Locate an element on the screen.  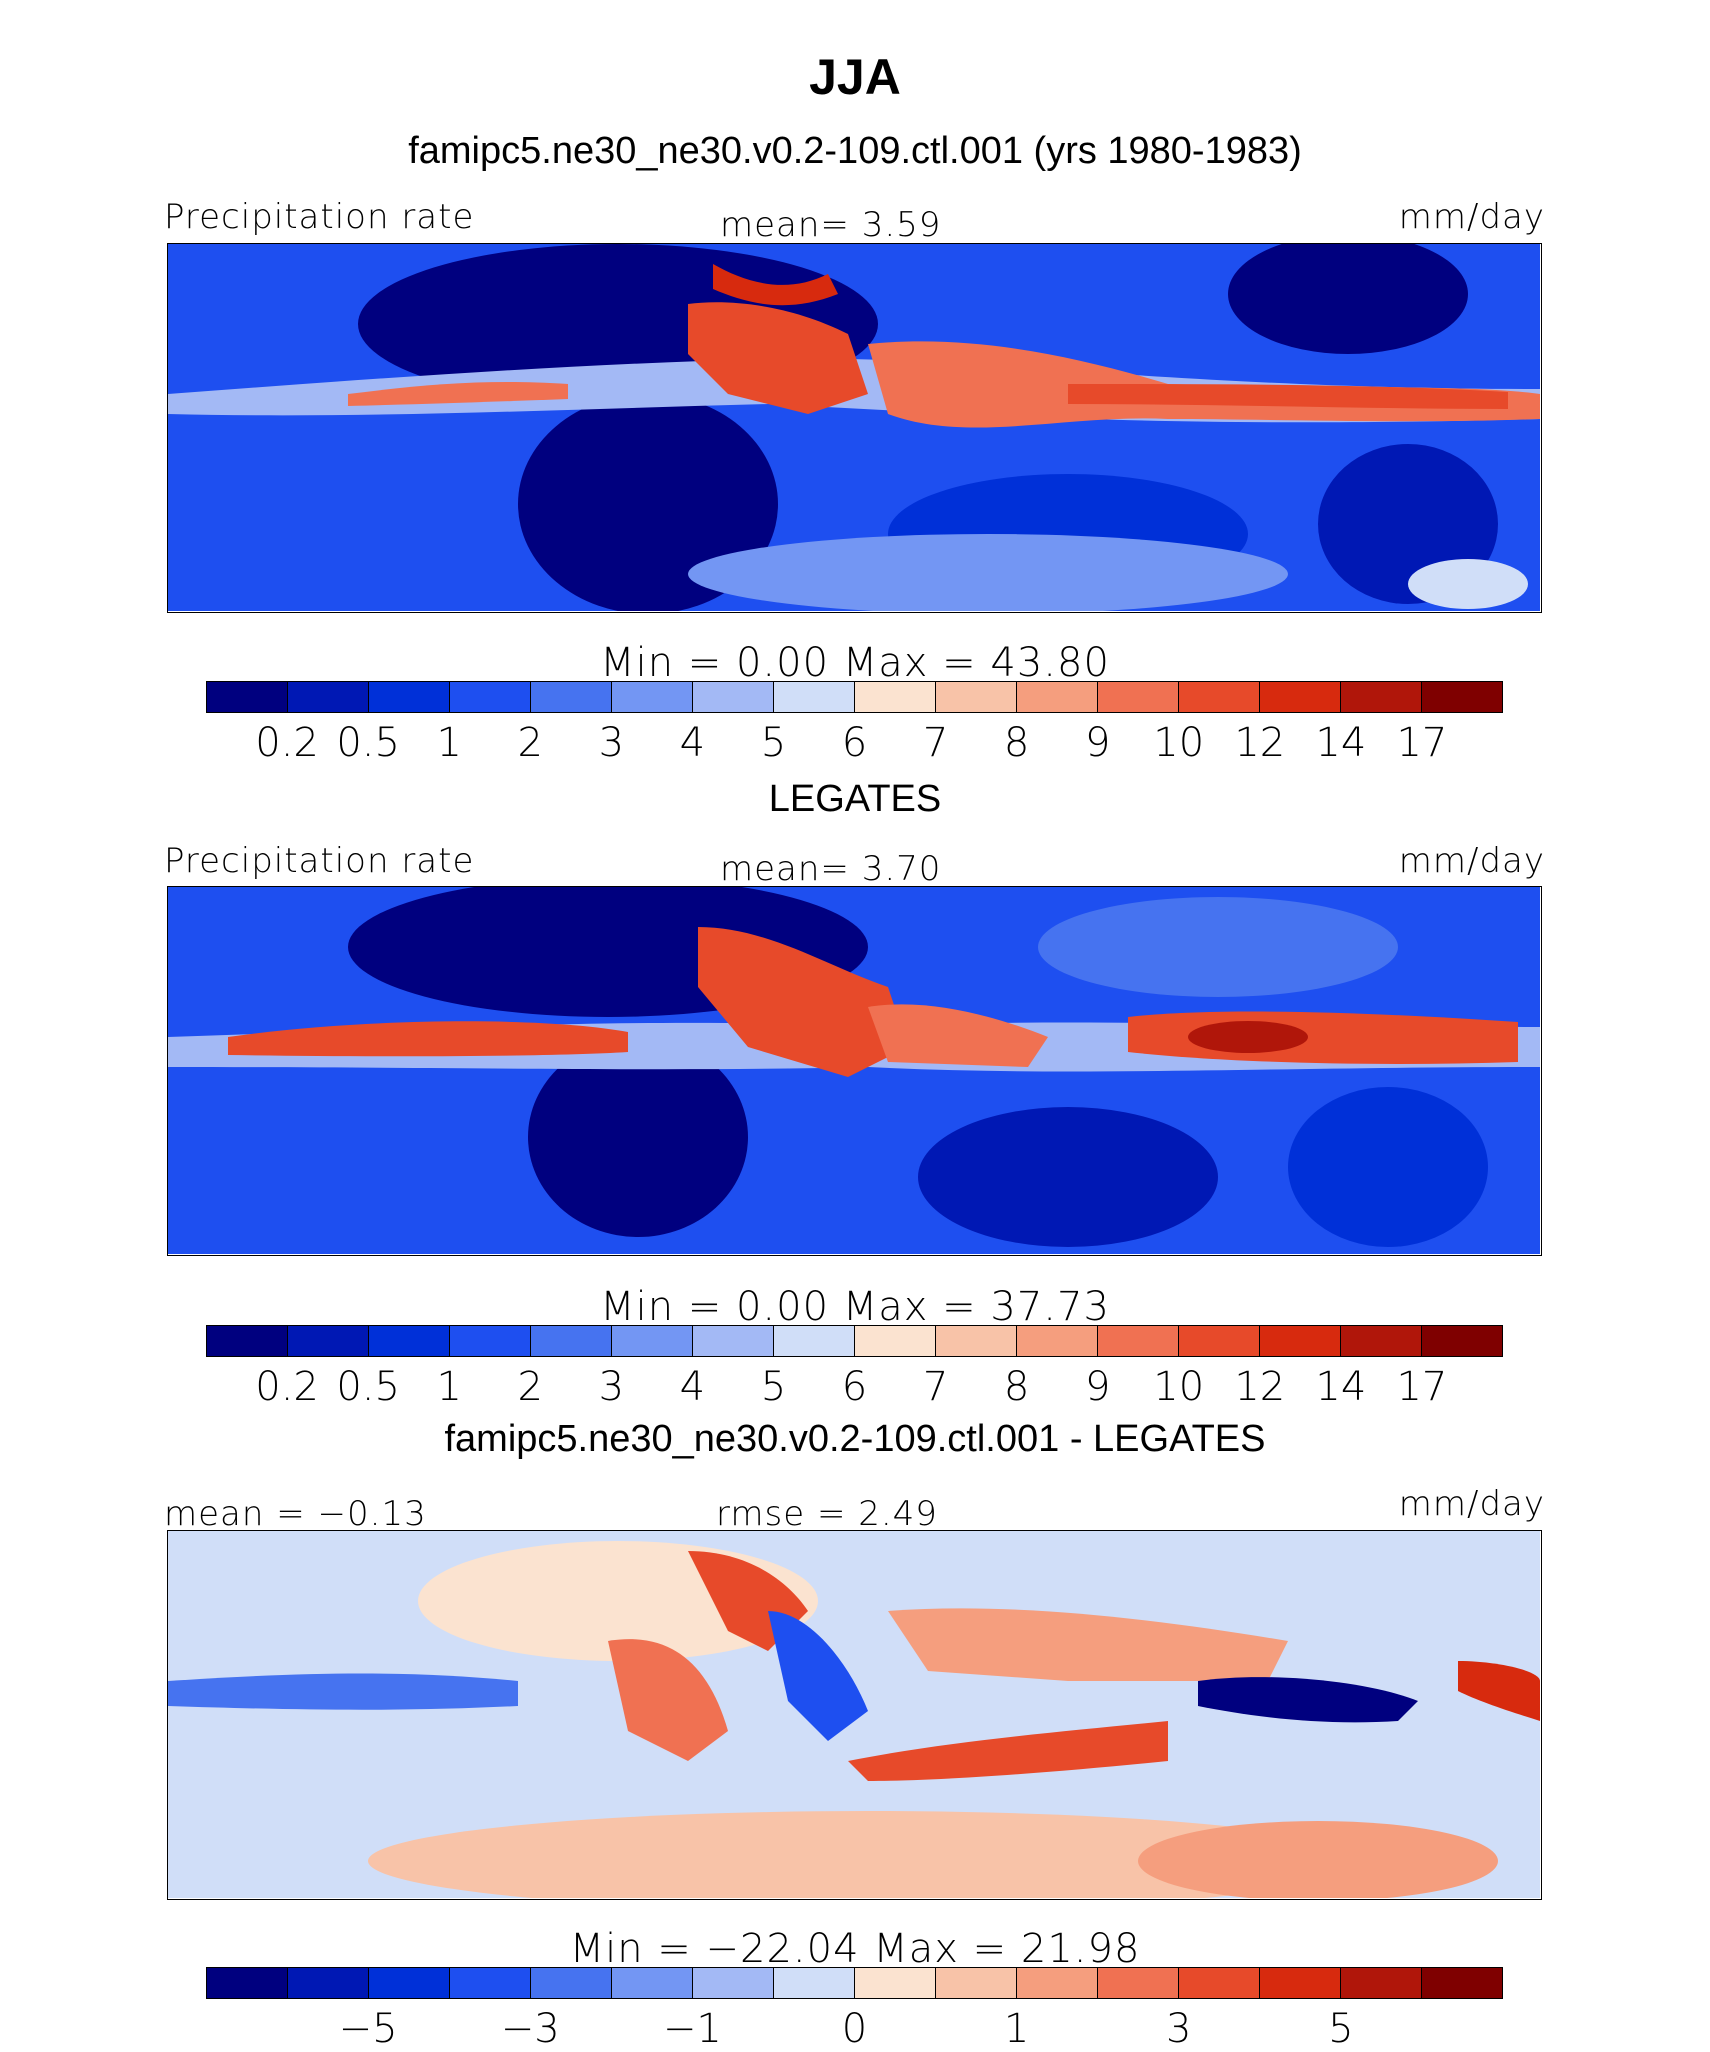
colorbar-tick-label: 9 is located at coordinates (1097, 743).